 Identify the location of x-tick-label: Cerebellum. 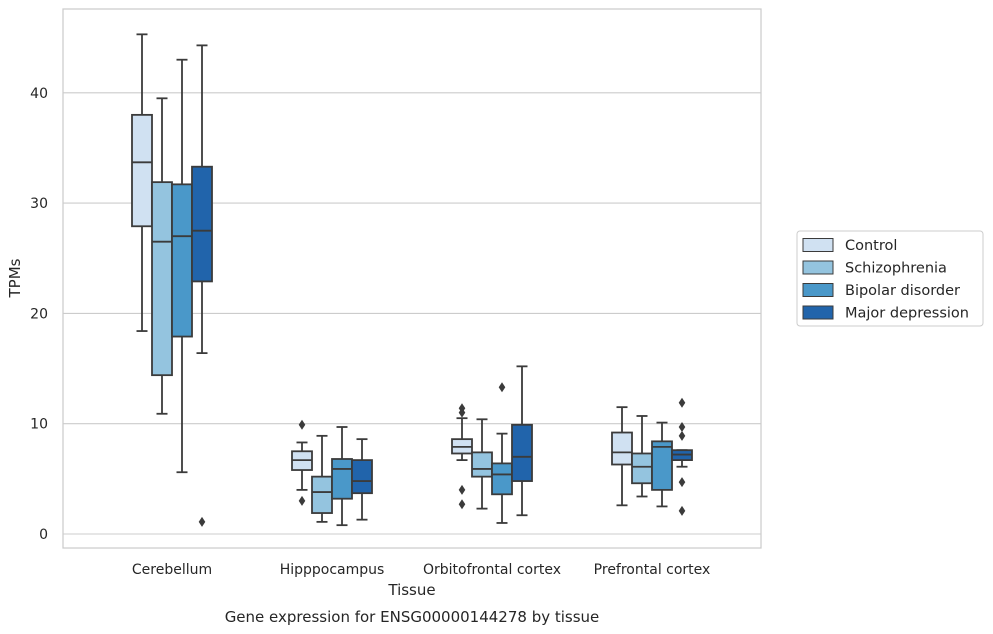
(172, 570).